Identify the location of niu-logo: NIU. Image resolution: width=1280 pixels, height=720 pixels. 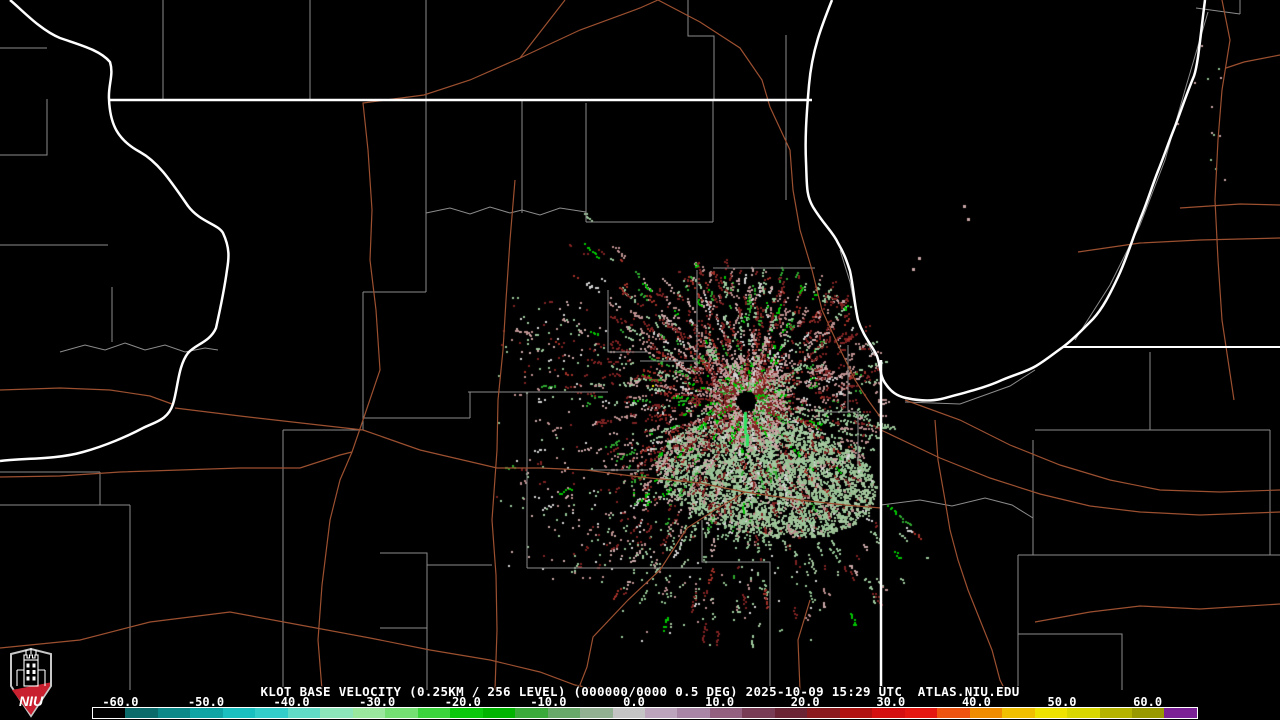
(31, 682).